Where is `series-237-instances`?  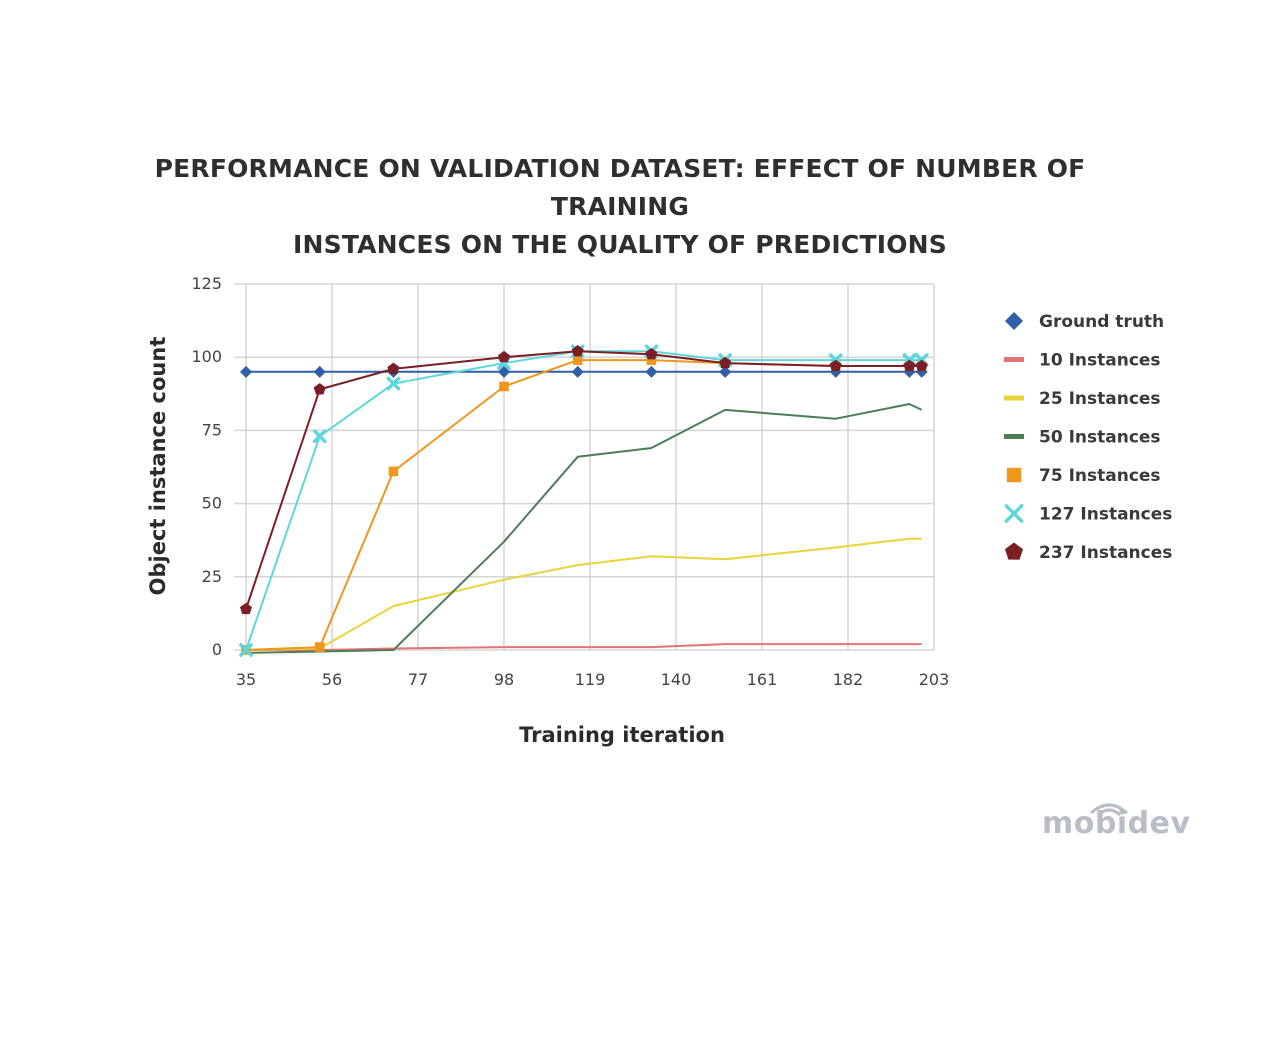
series-237-instances is located at coordinates (584, 480).